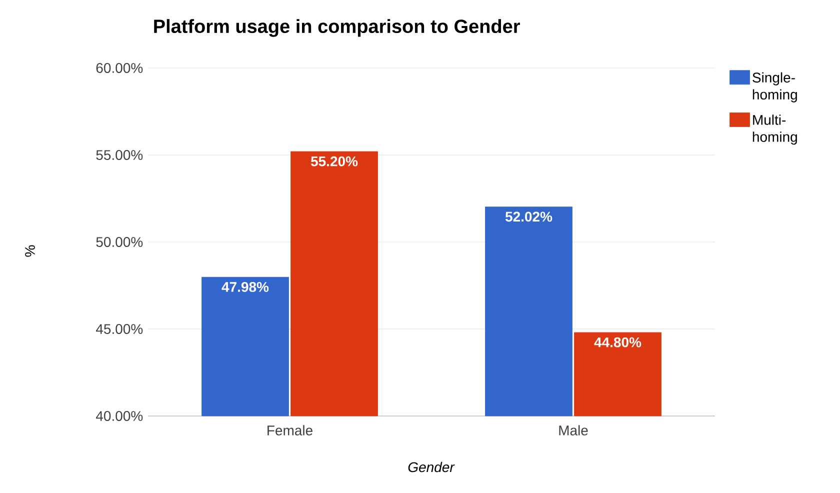 This screenshot has height=493, width=840. What do you see at coordinates (245, 287) in the screenshot?
I see `data-label: 47.98%` at bounding box center [245, 287].